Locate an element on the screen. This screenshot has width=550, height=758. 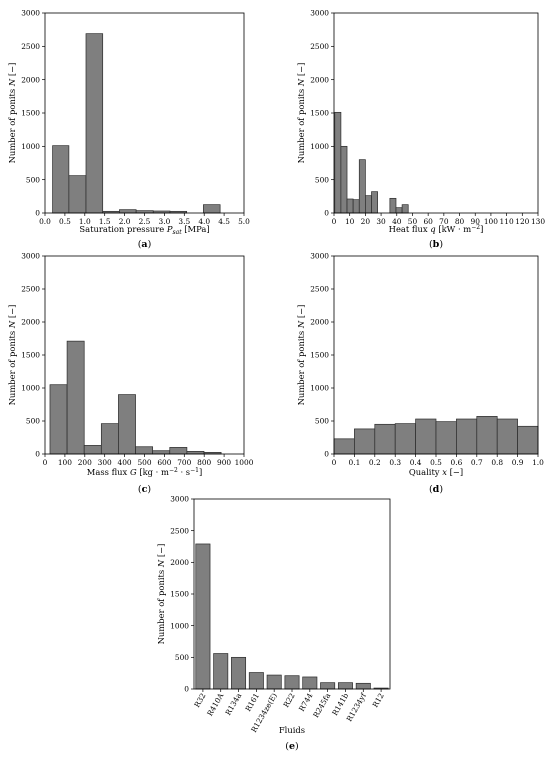
xtick-label-d-5: 0.5 is located at coordinates (436, 462).